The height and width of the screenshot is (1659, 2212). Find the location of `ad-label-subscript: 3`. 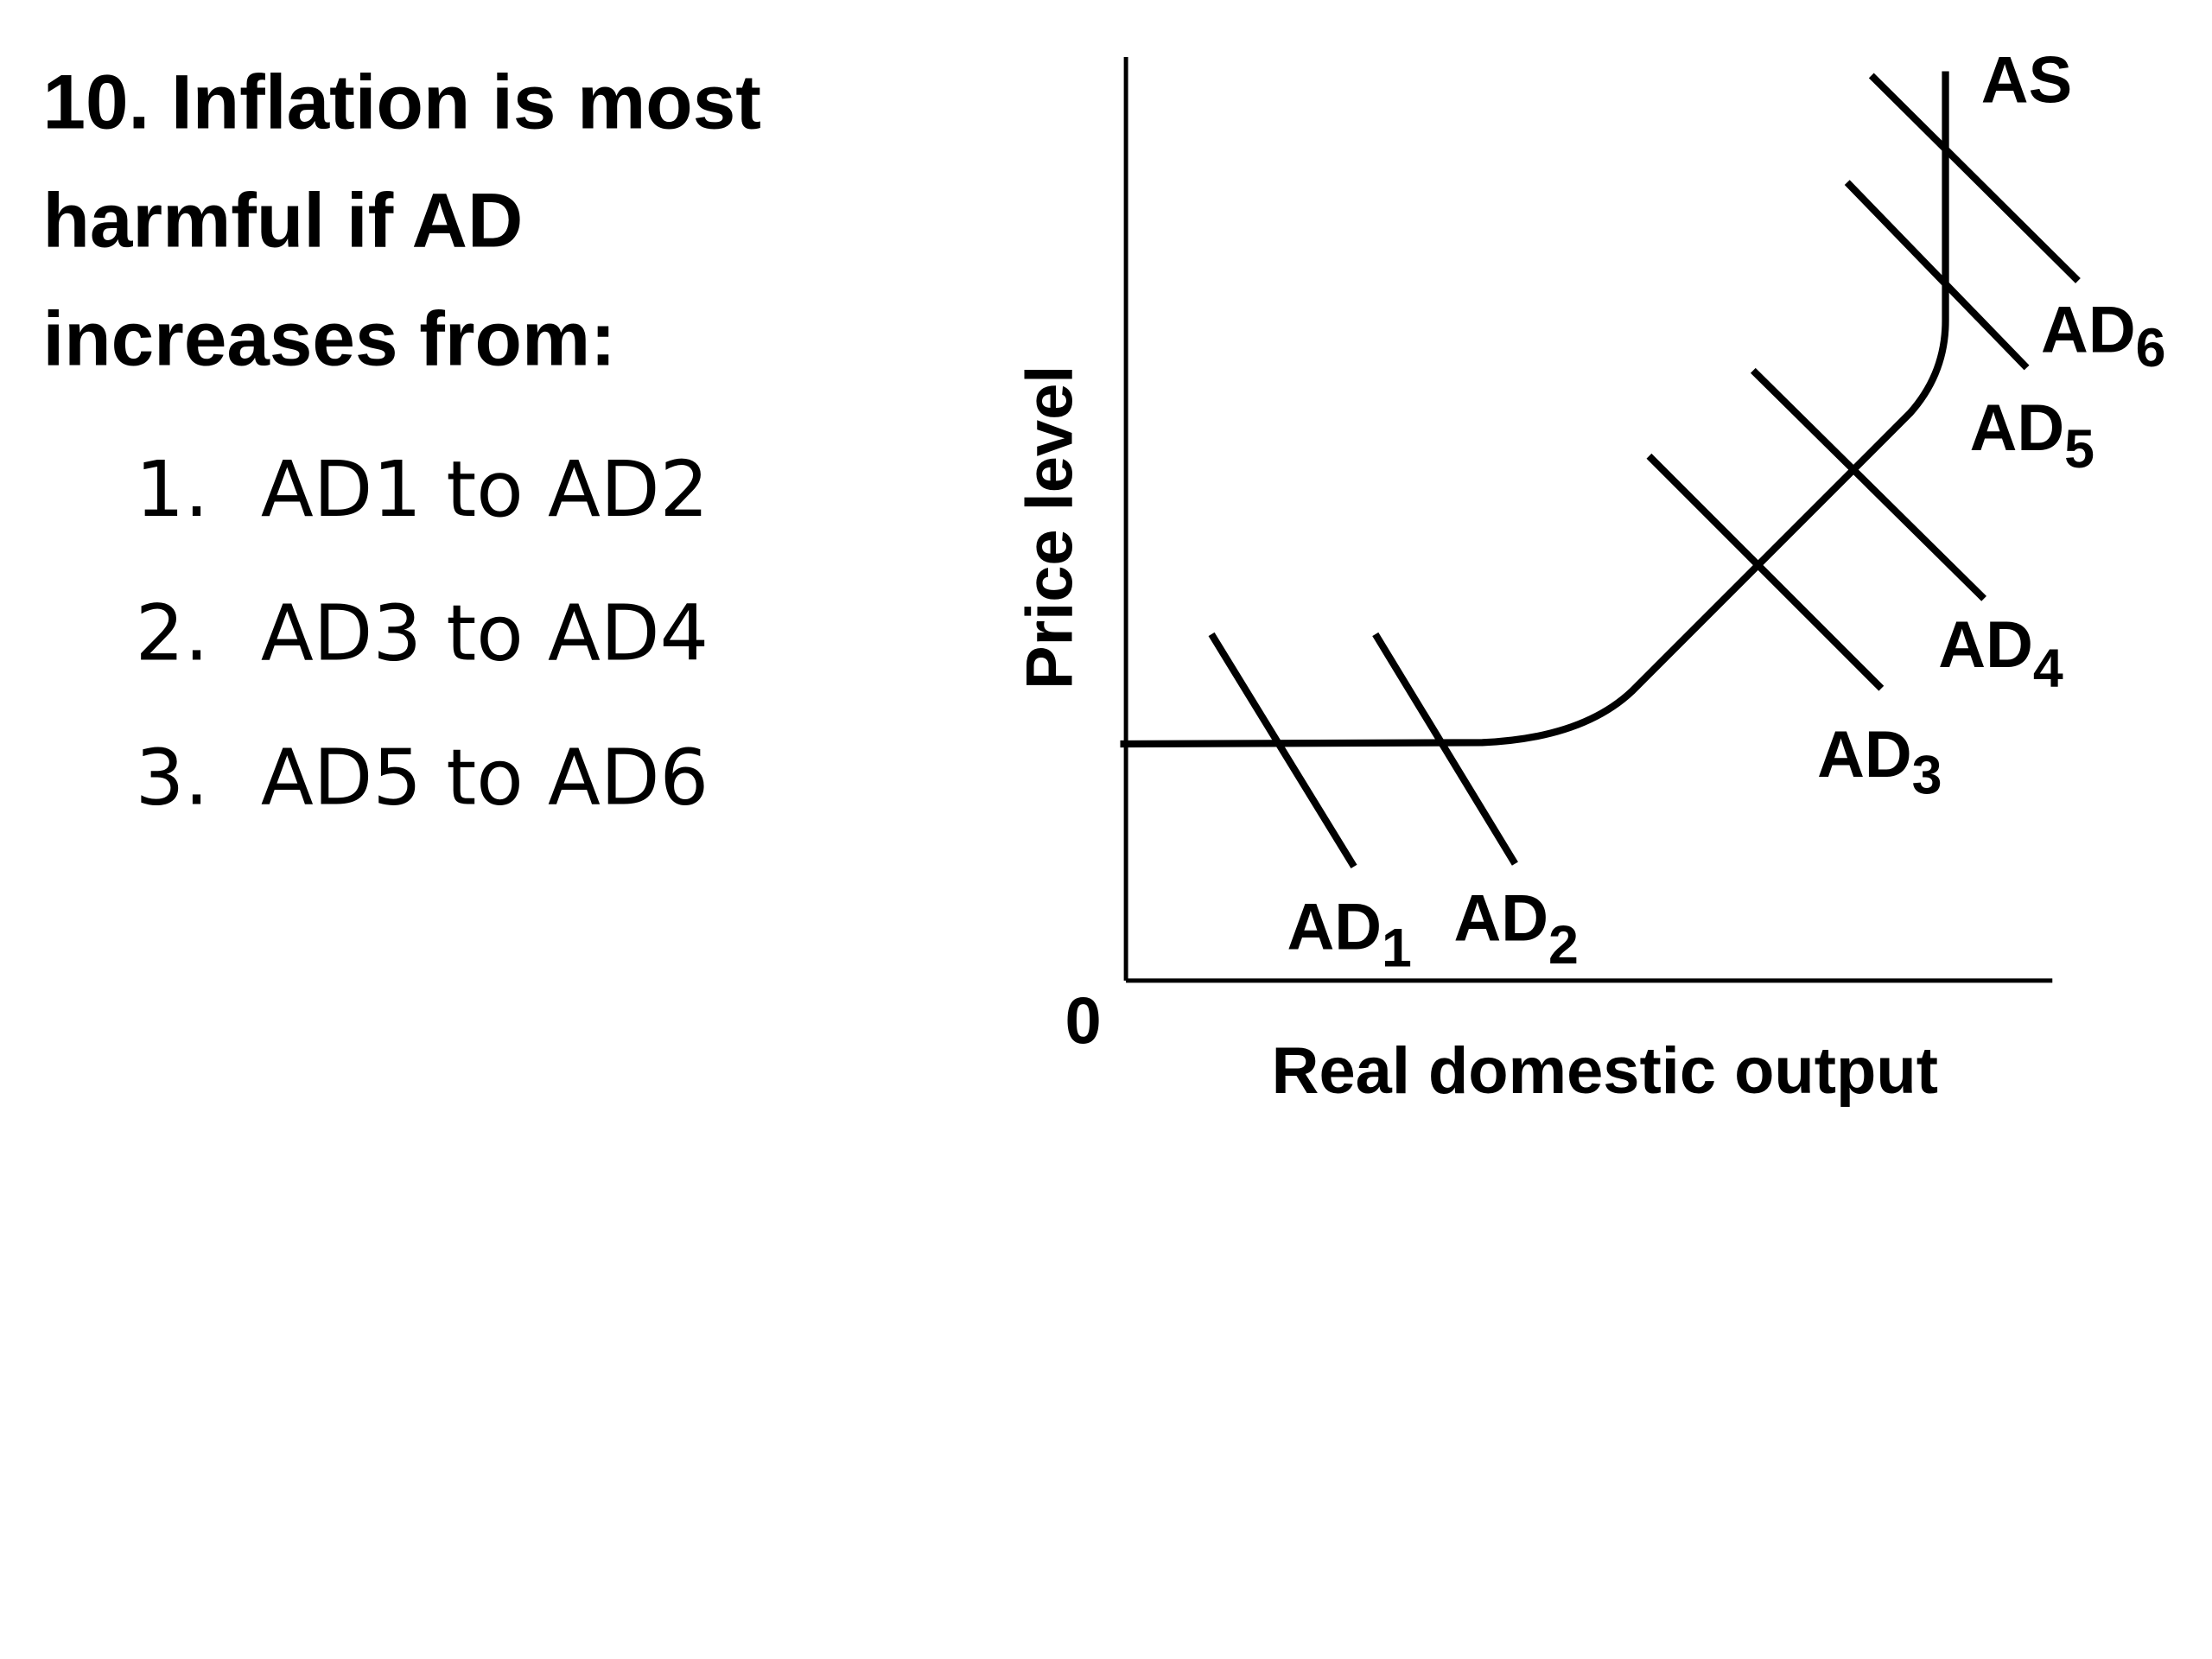

ad-label-subscript: 3 is located at coordinates (1927, 776).